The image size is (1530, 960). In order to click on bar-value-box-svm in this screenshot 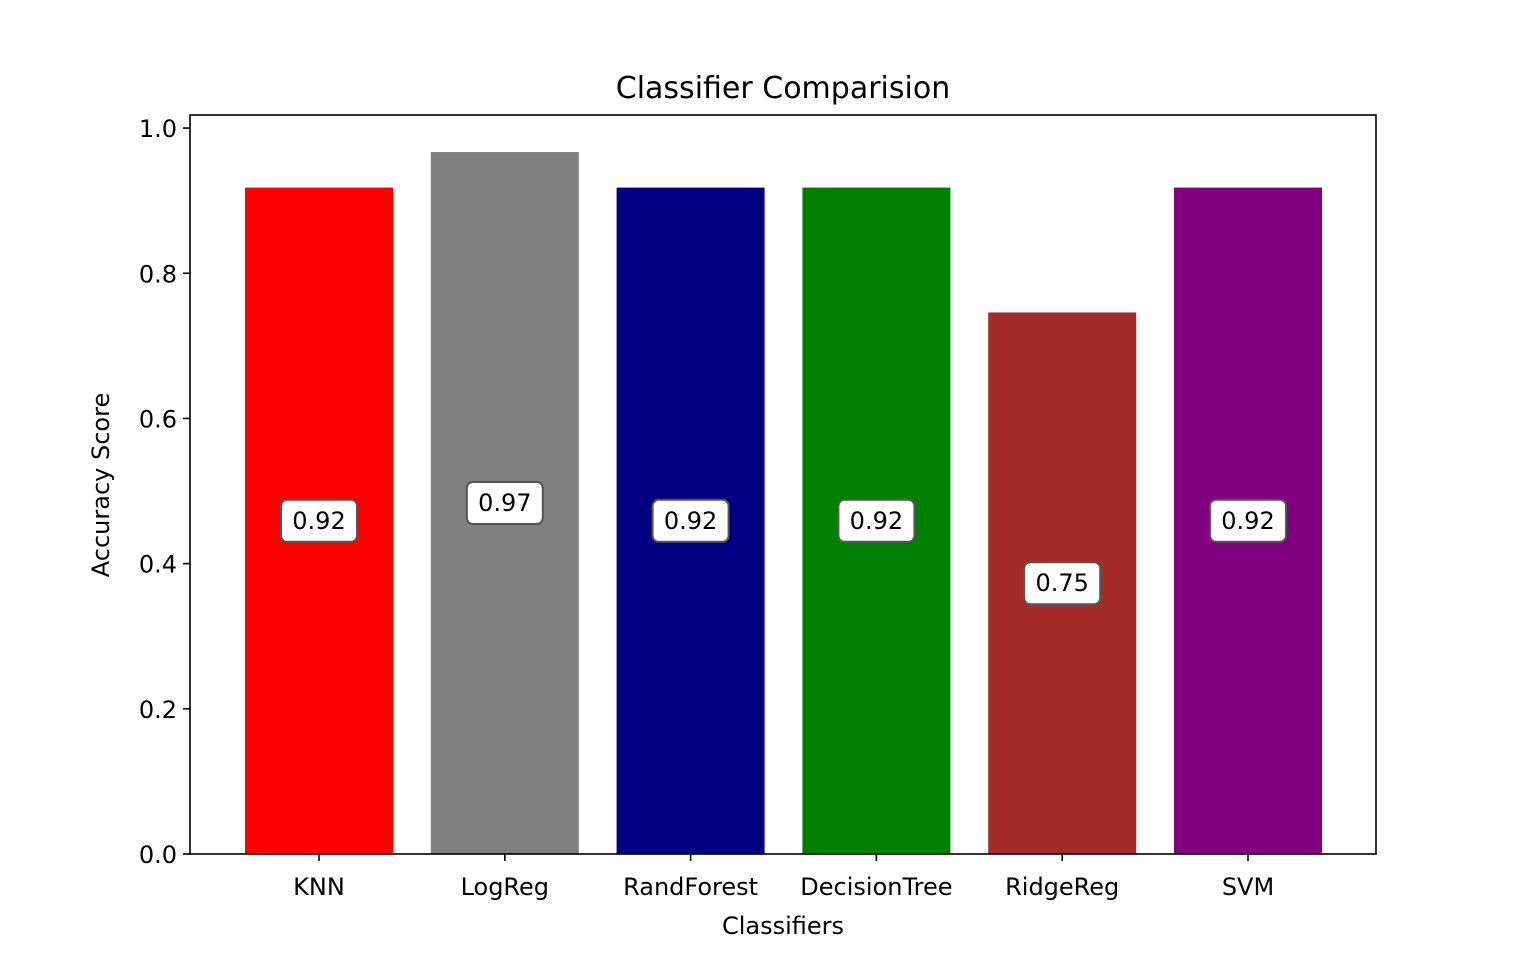, I will do `click(1248, 520)`.